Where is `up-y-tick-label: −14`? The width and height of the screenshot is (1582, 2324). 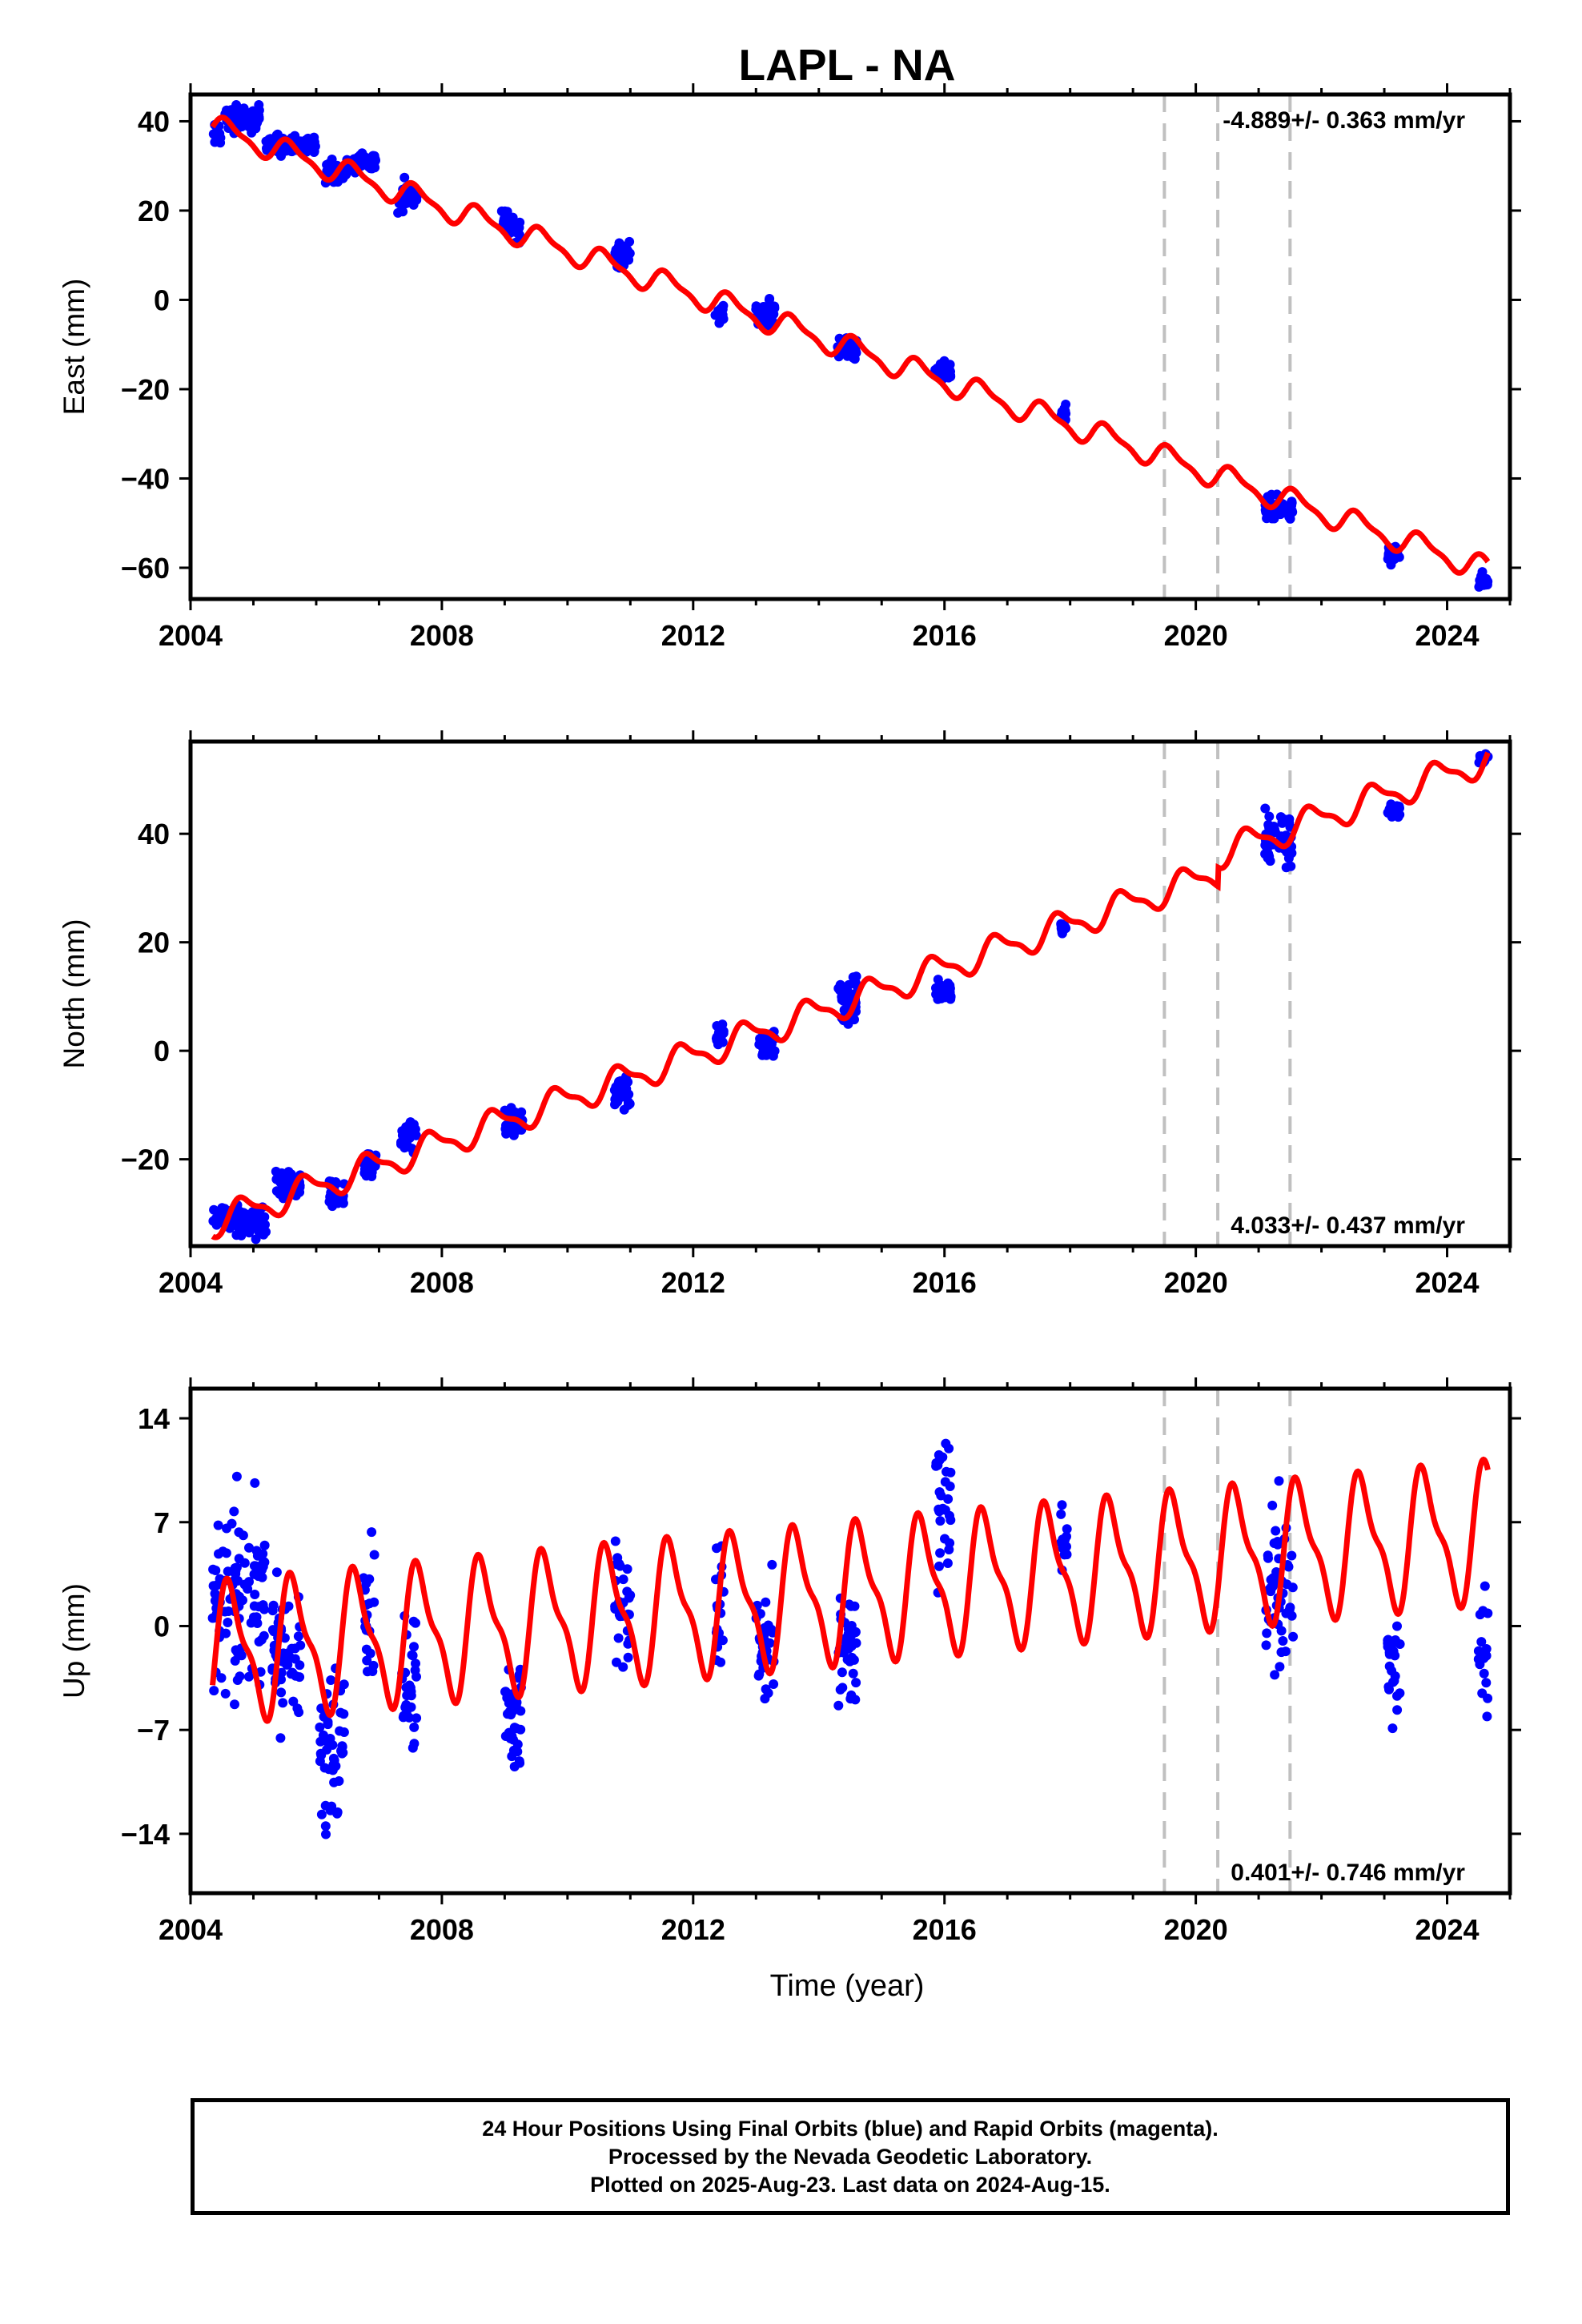
up-y-tick-label: −14 is located at coordinates (145, 1834).